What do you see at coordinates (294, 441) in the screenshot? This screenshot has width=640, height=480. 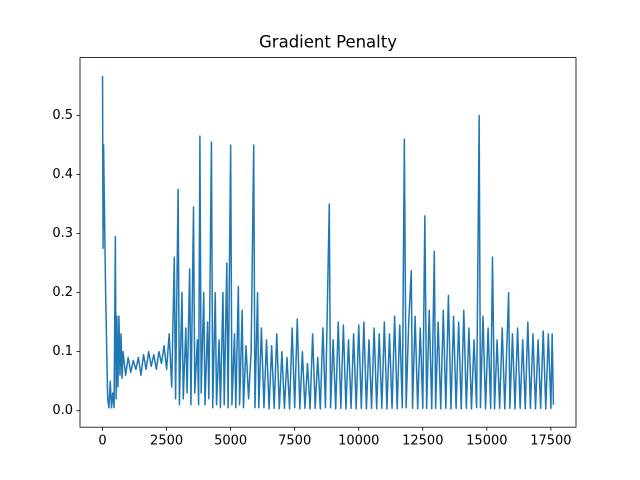 I see `x-tick-label: 7500` at bounding box center [294, 441].